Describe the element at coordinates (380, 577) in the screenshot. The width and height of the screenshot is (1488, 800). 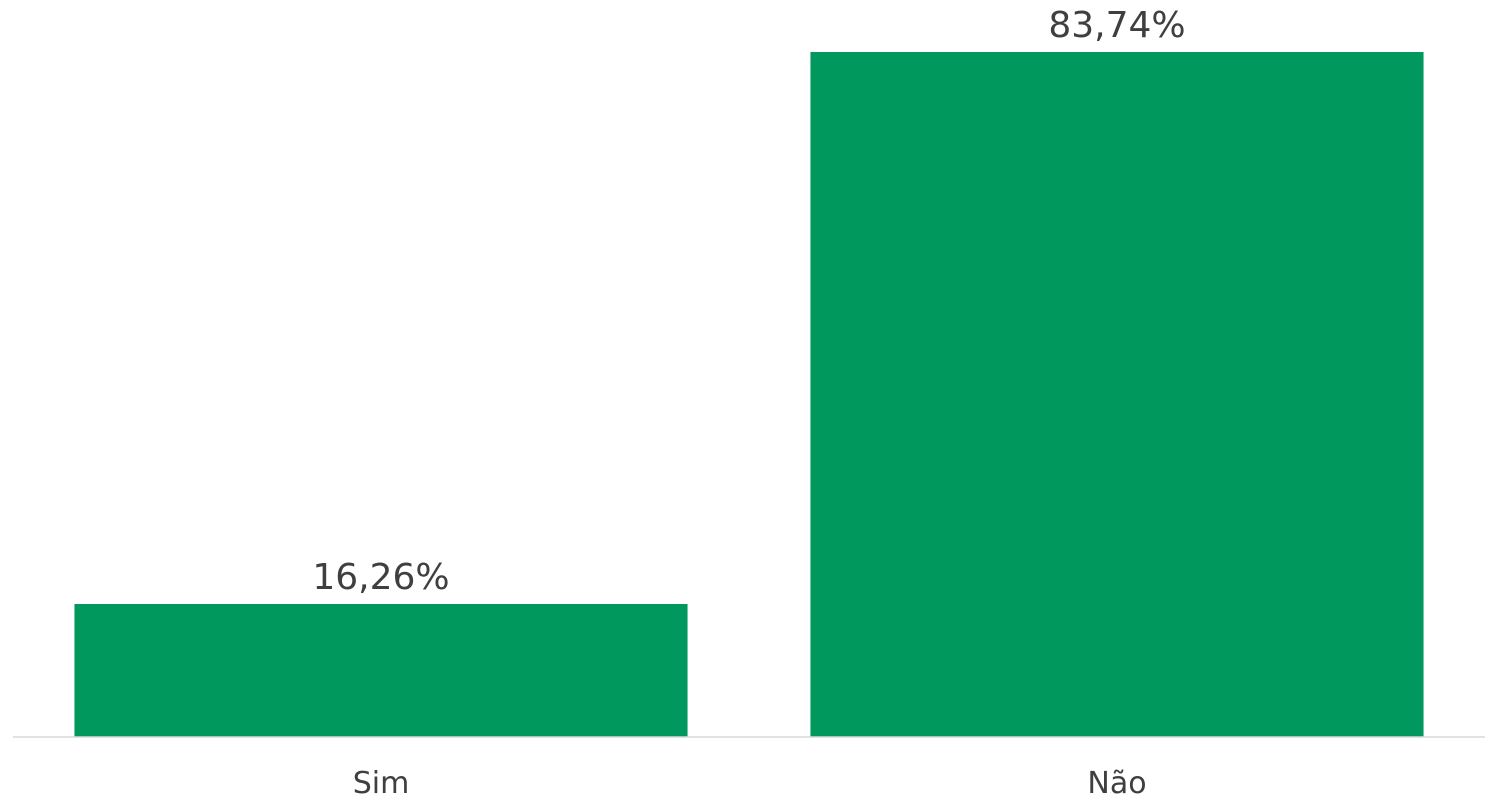
I see `data-label: 16,26%` at that location.